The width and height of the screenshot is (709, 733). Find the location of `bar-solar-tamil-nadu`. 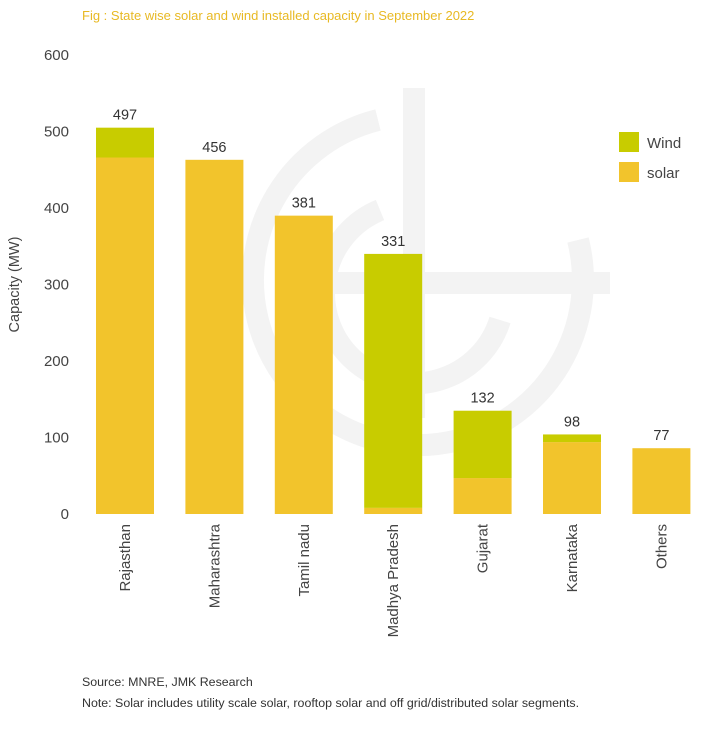

bar-solar-tamil-nadu is located at coordinates (303, 364).